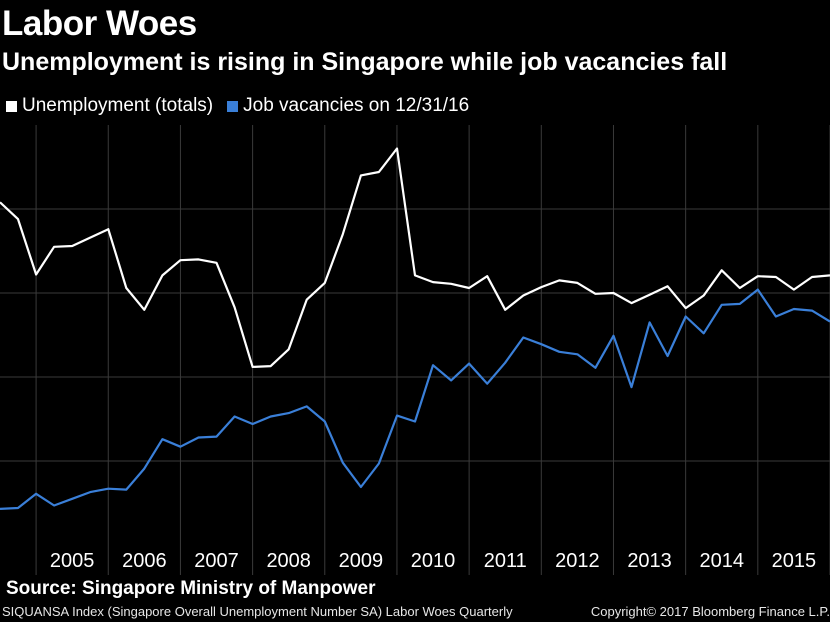 The height and width of the screenshot is (622, 830). What do you see at coordinates (72, 561) in the screenshot?
I see `x-tick-label-2005: 2005` at bounding box center [72, 561].